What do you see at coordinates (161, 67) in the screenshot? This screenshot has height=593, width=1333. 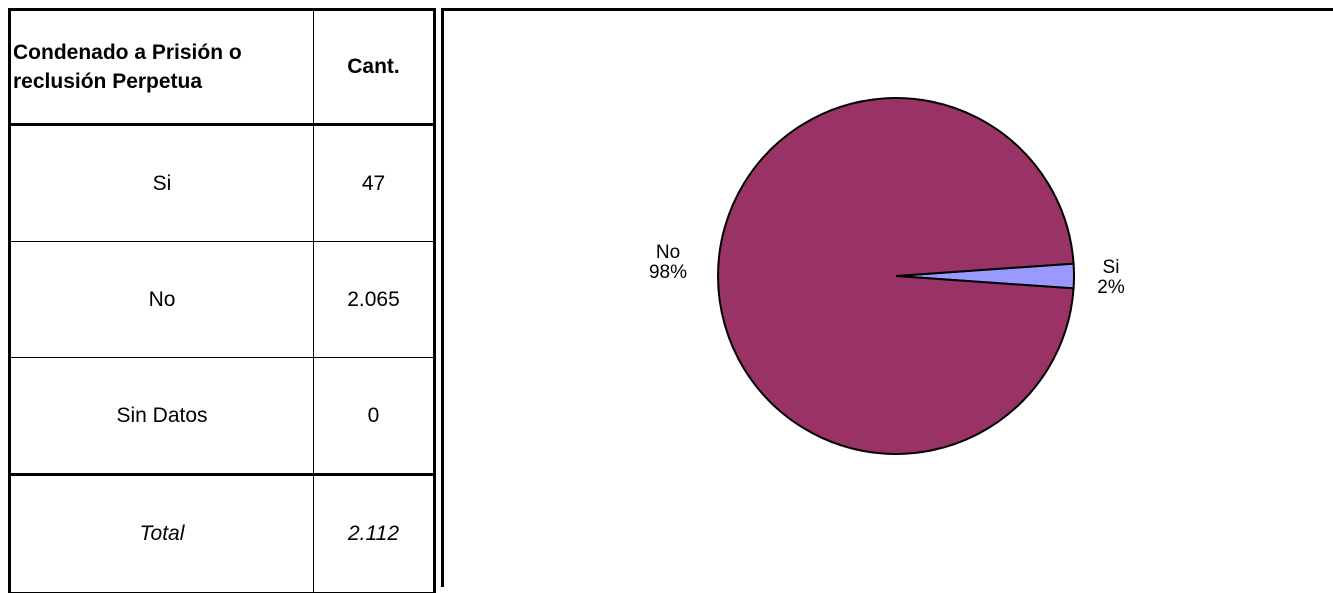 I see `header-category: Condenado a Prisión o reclusión Perpetua` at bounding box center [161, 67].